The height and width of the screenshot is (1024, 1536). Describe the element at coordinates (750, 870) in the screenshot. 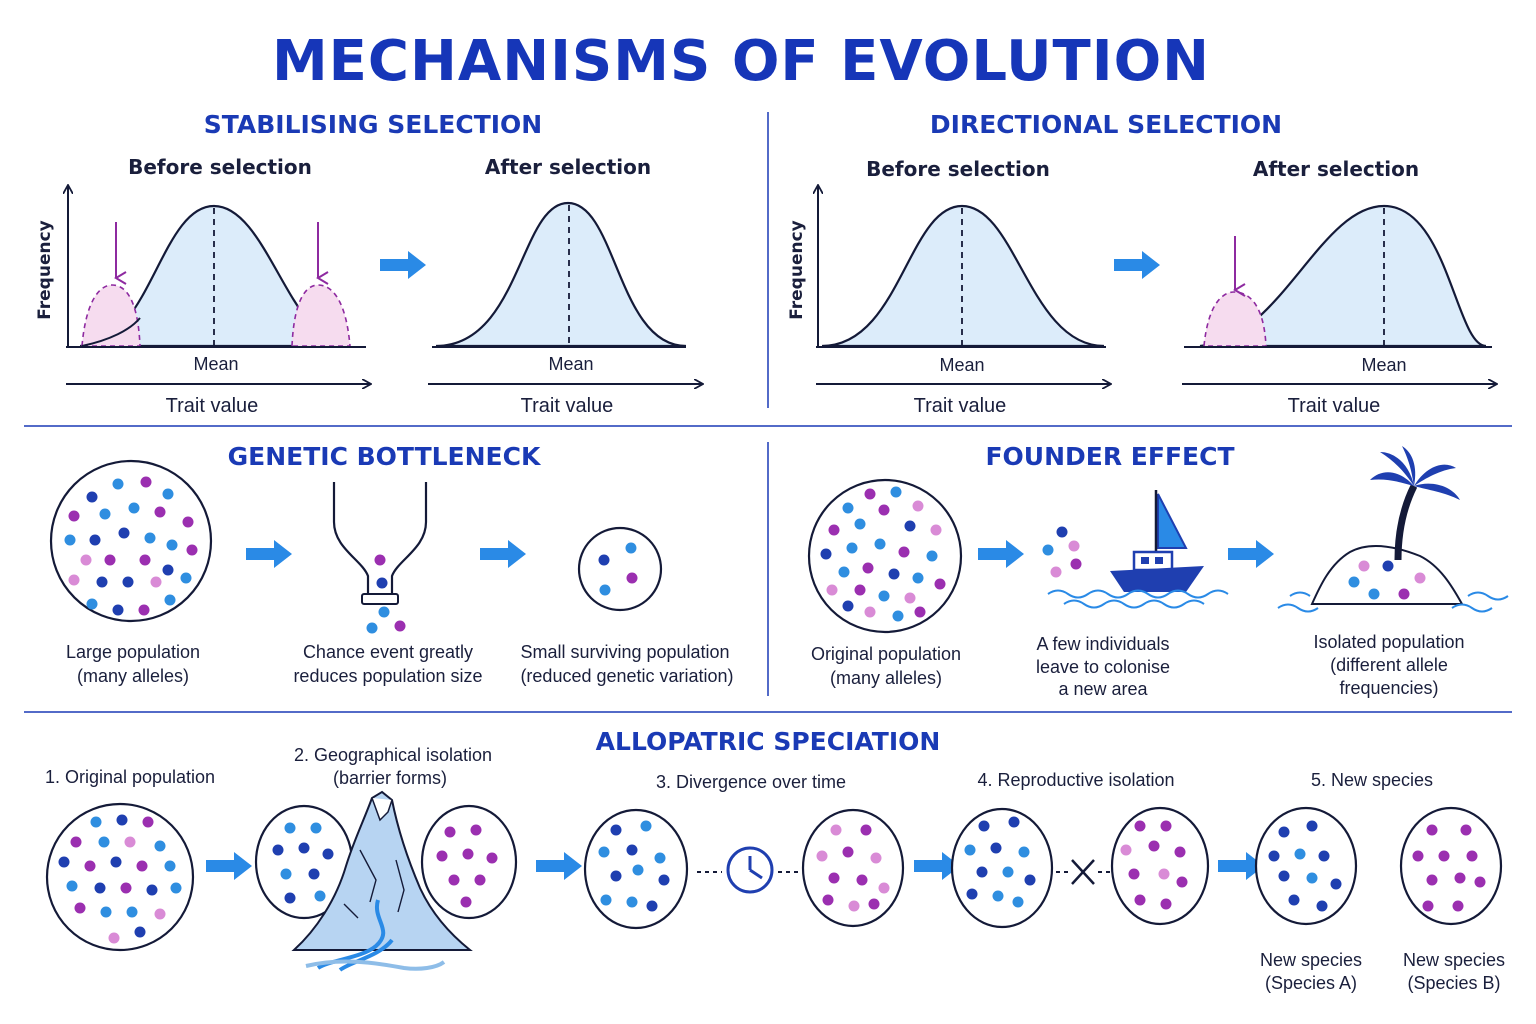

I see `clock-icon` at that location.